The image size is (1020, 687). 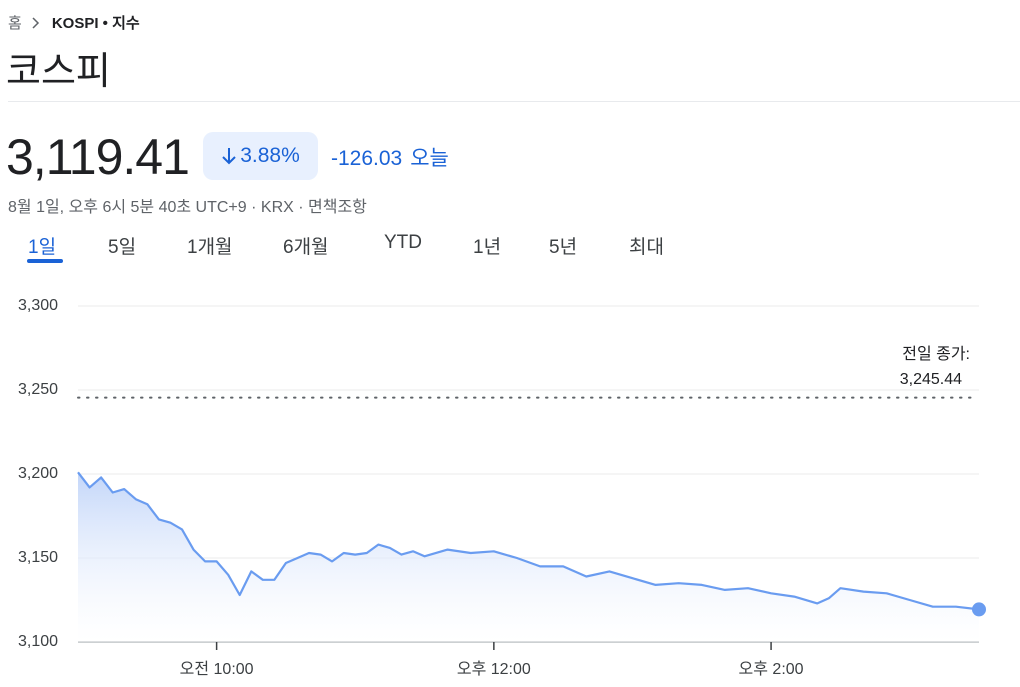 What do you see at coordinates (210, 247) in the screenshot?
I see `range-tab: 1개월` at bounding box center [210, 247].